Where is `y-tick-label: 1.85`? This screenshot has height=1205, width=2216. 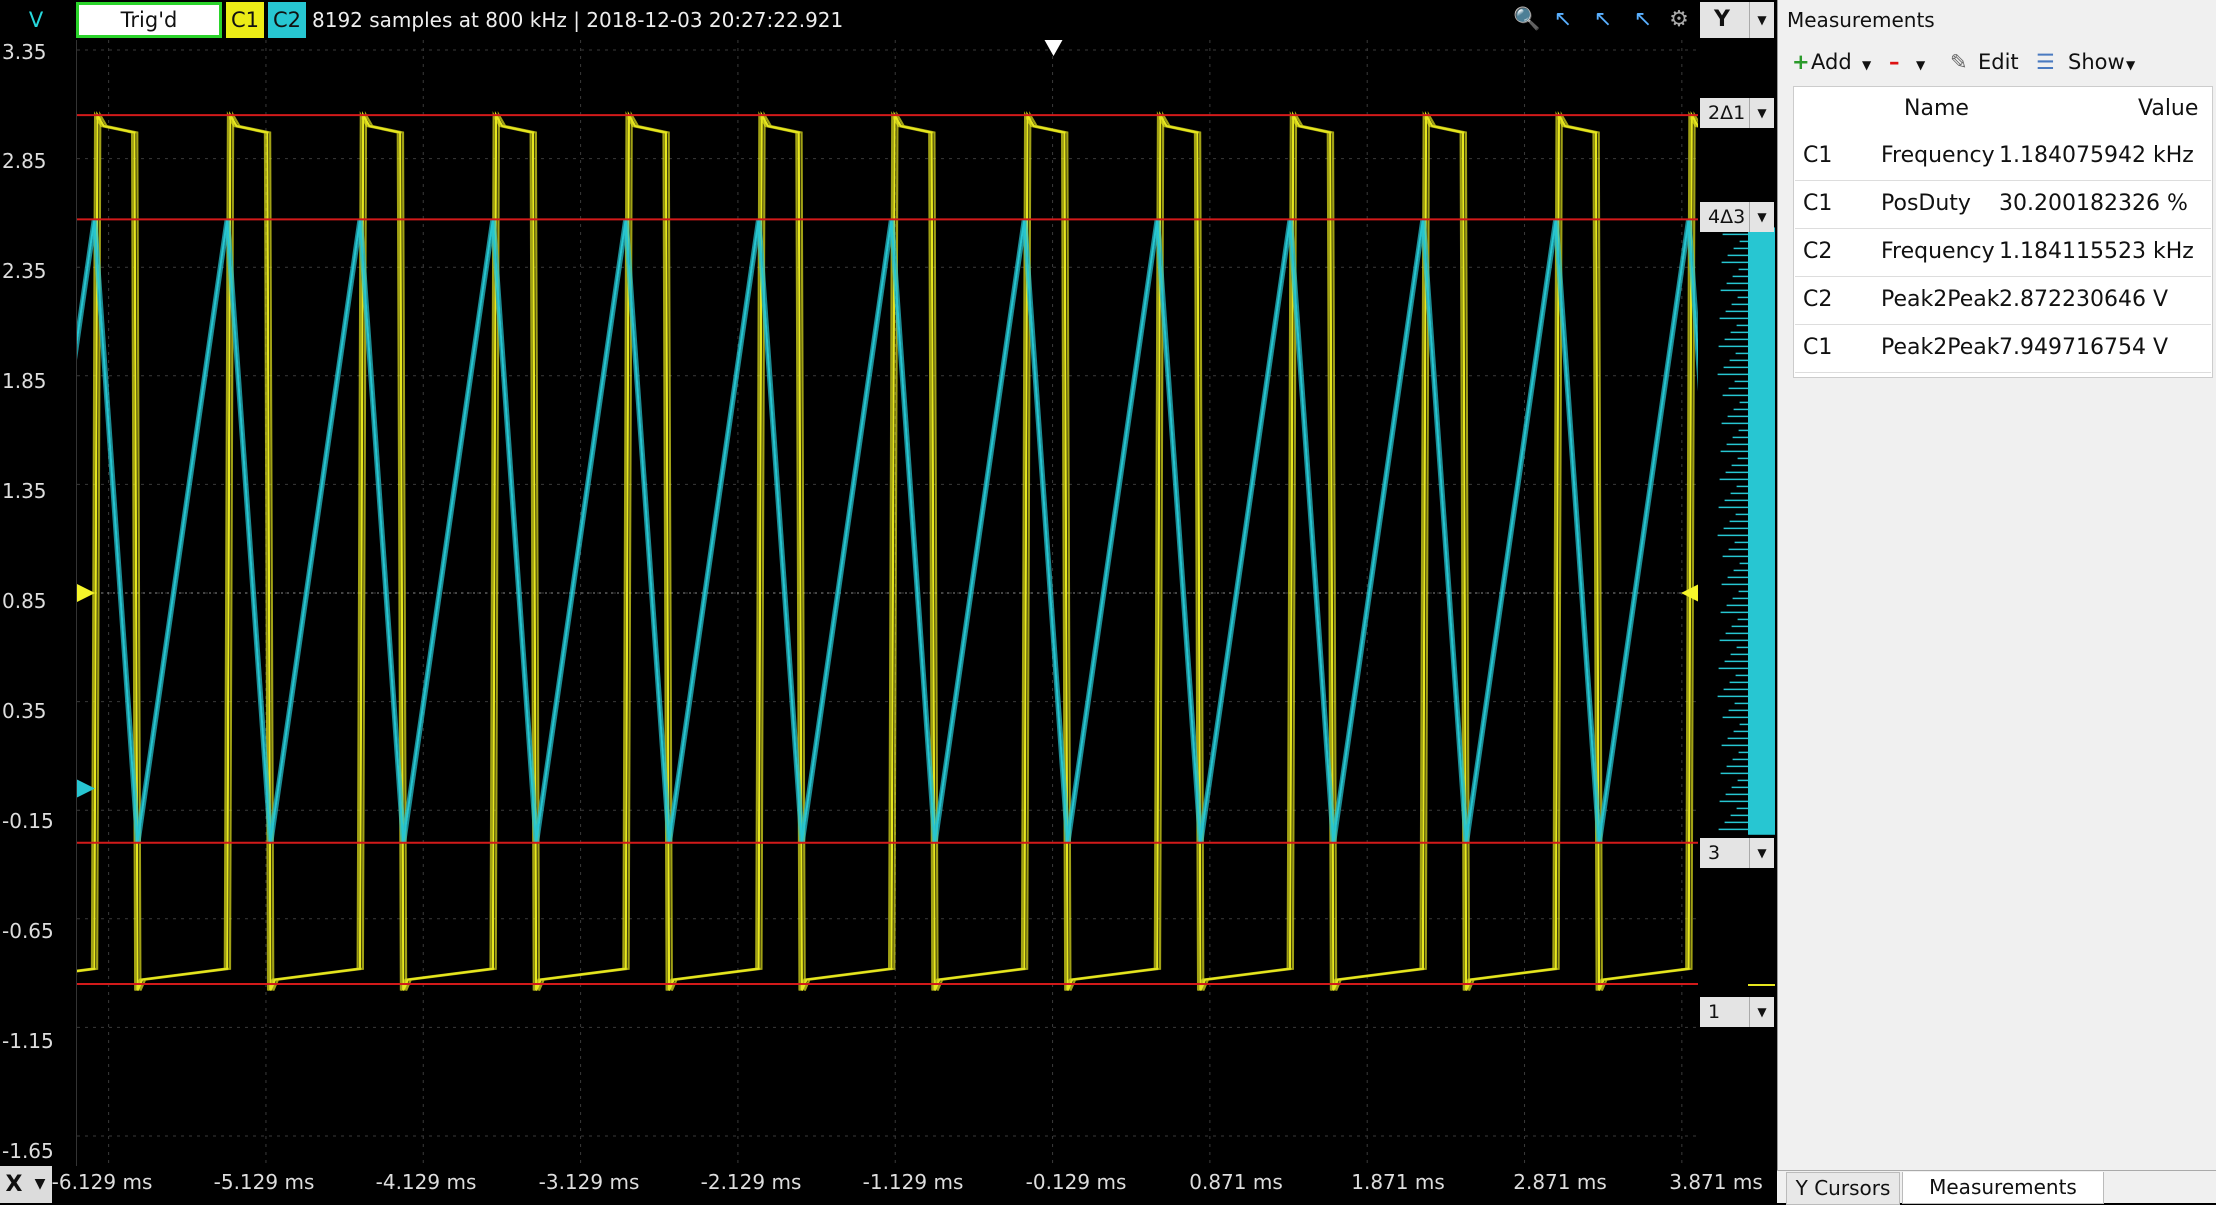
y-tick-label: 1.85 is located at coordinates (24, 381).